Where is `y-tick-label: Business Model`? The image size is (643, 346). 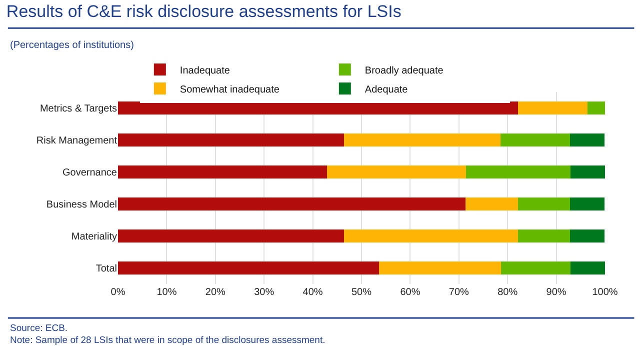
y-tick-label: Business Model is located at coordinates (81, 205).